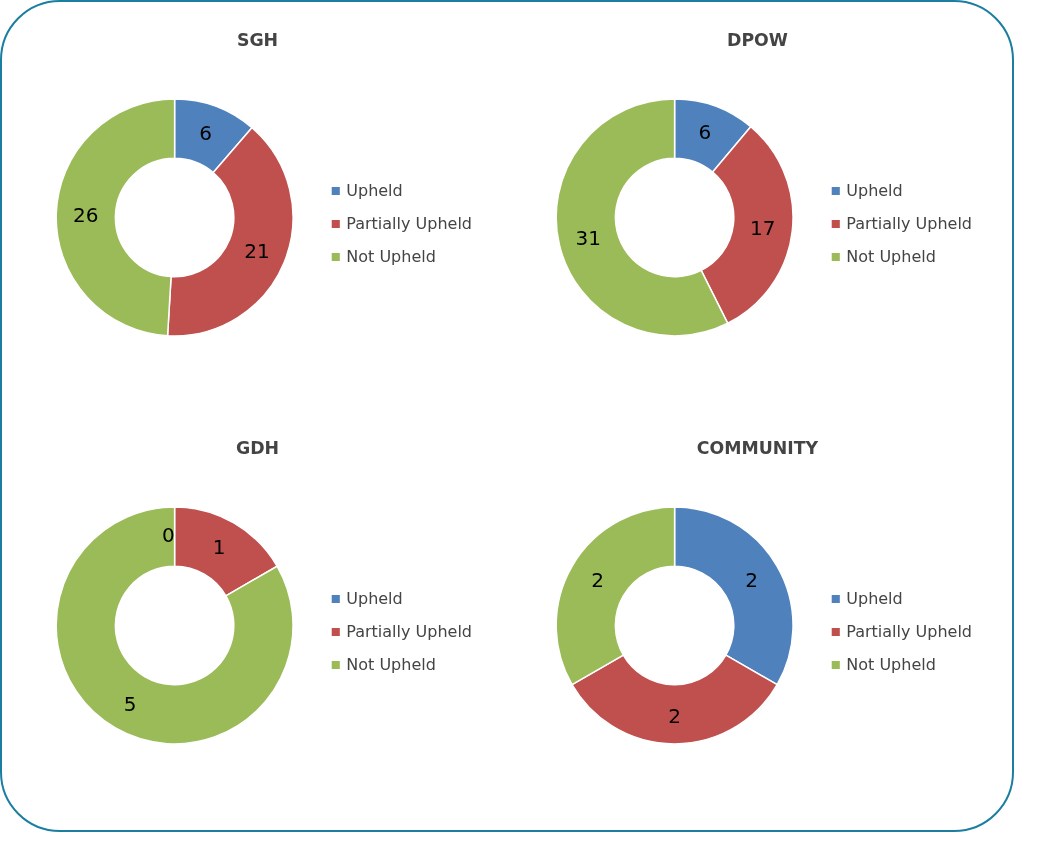  I want to click on chart-title: DPOW, so click(757, 39).